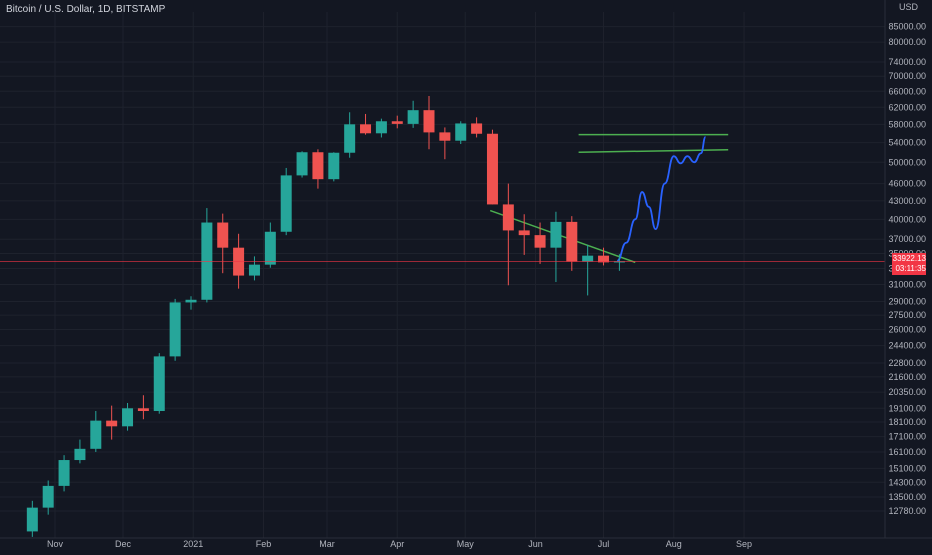  Describe the element at coordinates (907, 91) in the screenshot. I see `y-tick-label: 66000.00` at that location.